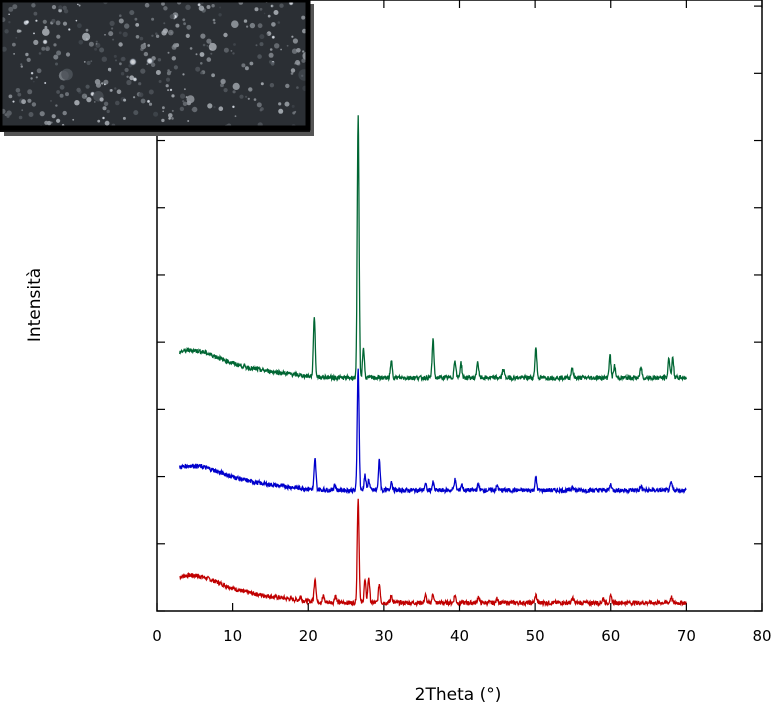 This screenshot has width=775, height=717. I want to click on x-tick-label: 70, so click(686, 636).